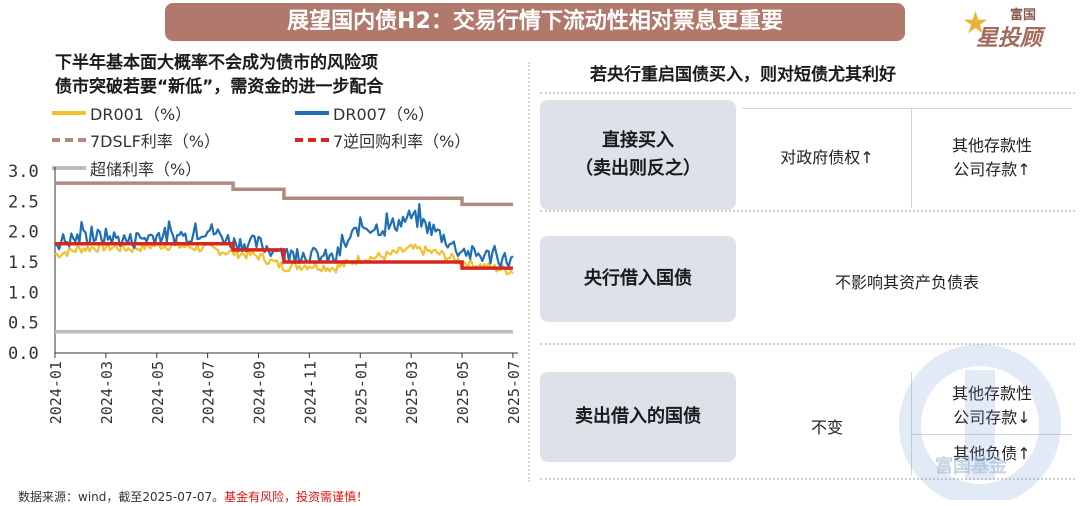 The width and height of the screenshot is (1080, 506). Describe the element at coordinates (807, 93) in the screenshot. I see `row-divider-top` at that location.